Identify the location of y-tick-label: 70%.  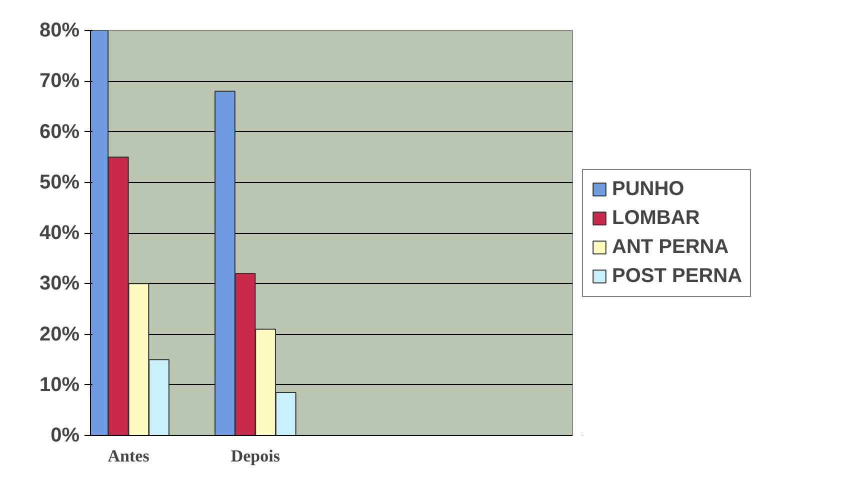
(59, 81).